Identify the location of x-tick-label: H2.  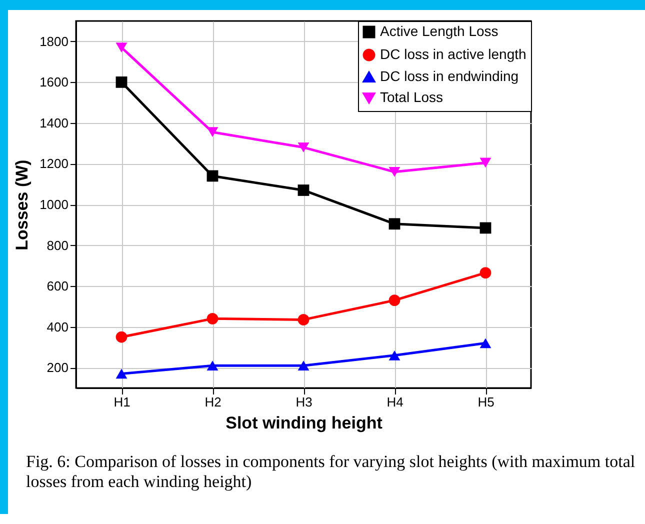
(213, 402).